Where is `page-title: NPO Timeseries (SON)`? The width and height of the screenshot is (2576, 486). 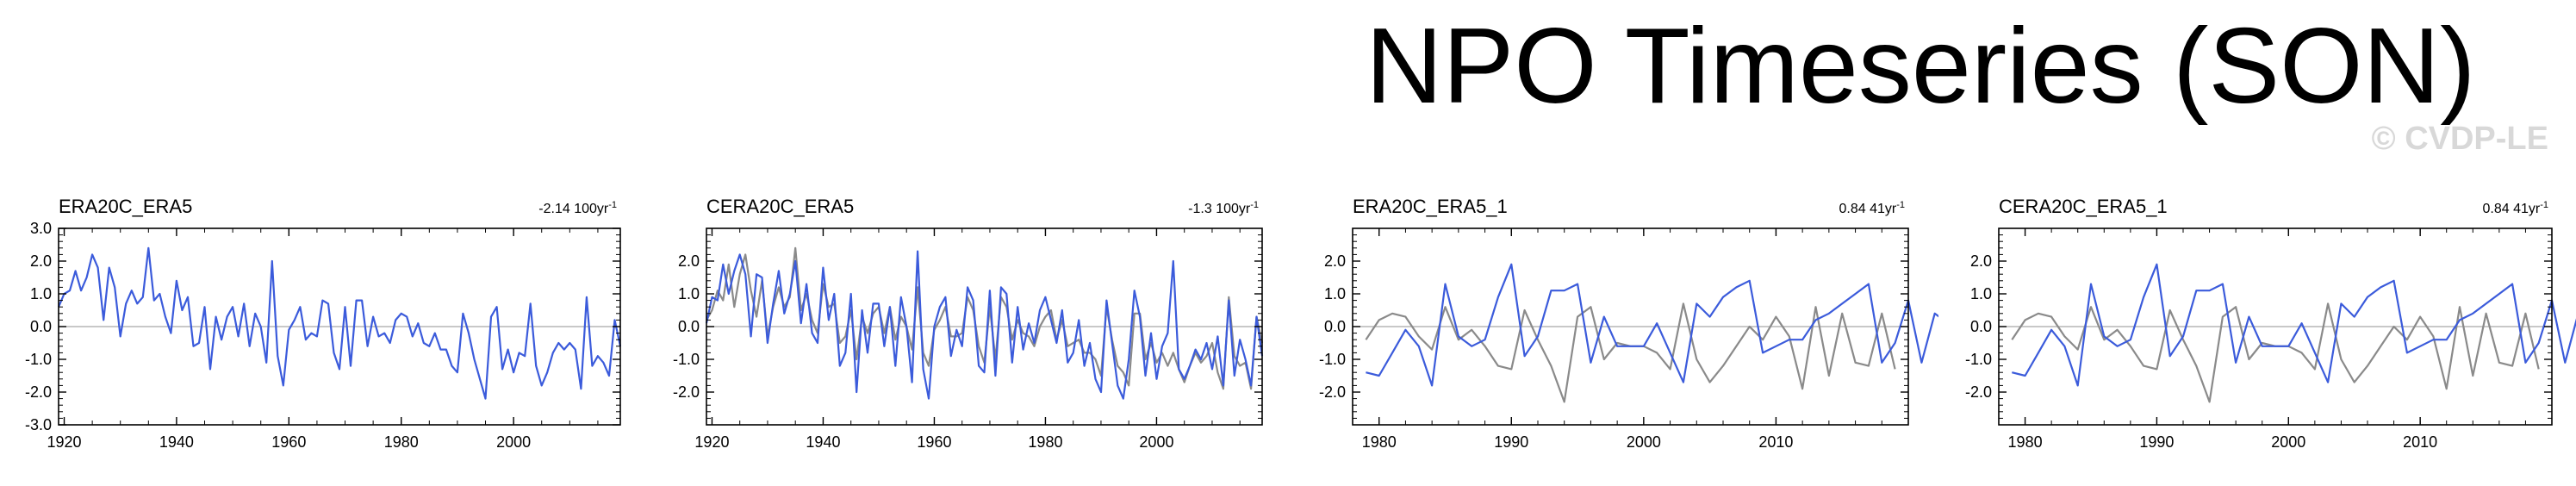
page-title: NPO Timeseries (SON) is located at coordinates (1921, 66).